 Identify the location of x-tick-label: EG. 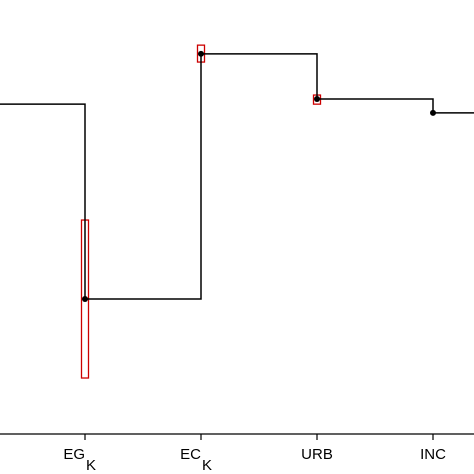
(74, 454).